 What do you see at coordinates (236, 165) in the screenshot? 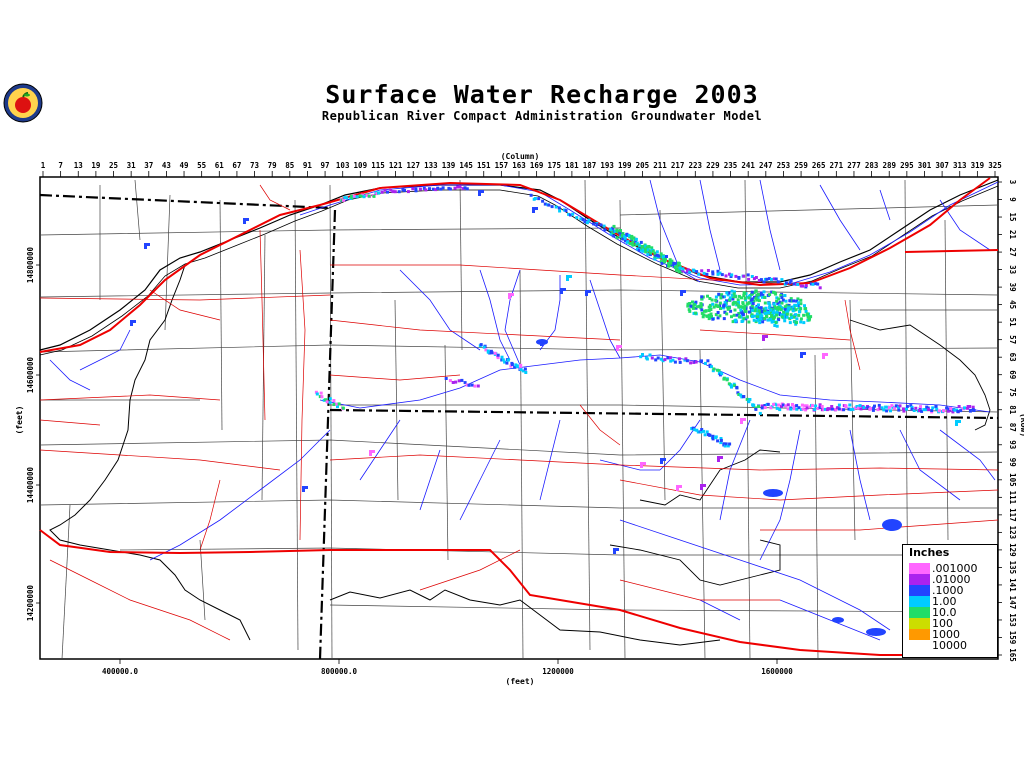
I see `column-tick-label: 67` at bounding box center [236, 165].